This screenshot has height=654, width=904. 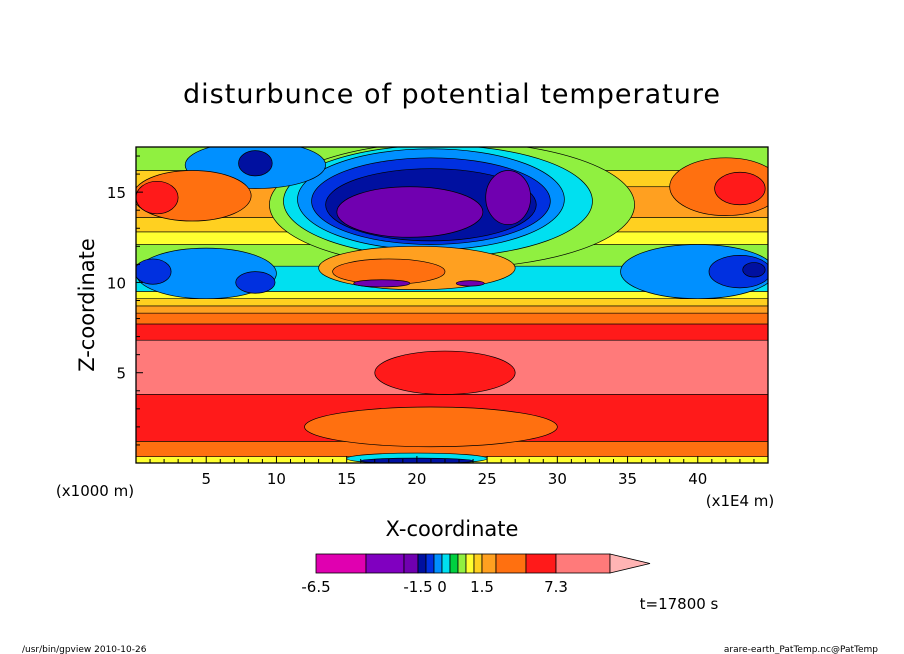 I want to click on y-axis: 5 10 15, so click(x=125, y=300).